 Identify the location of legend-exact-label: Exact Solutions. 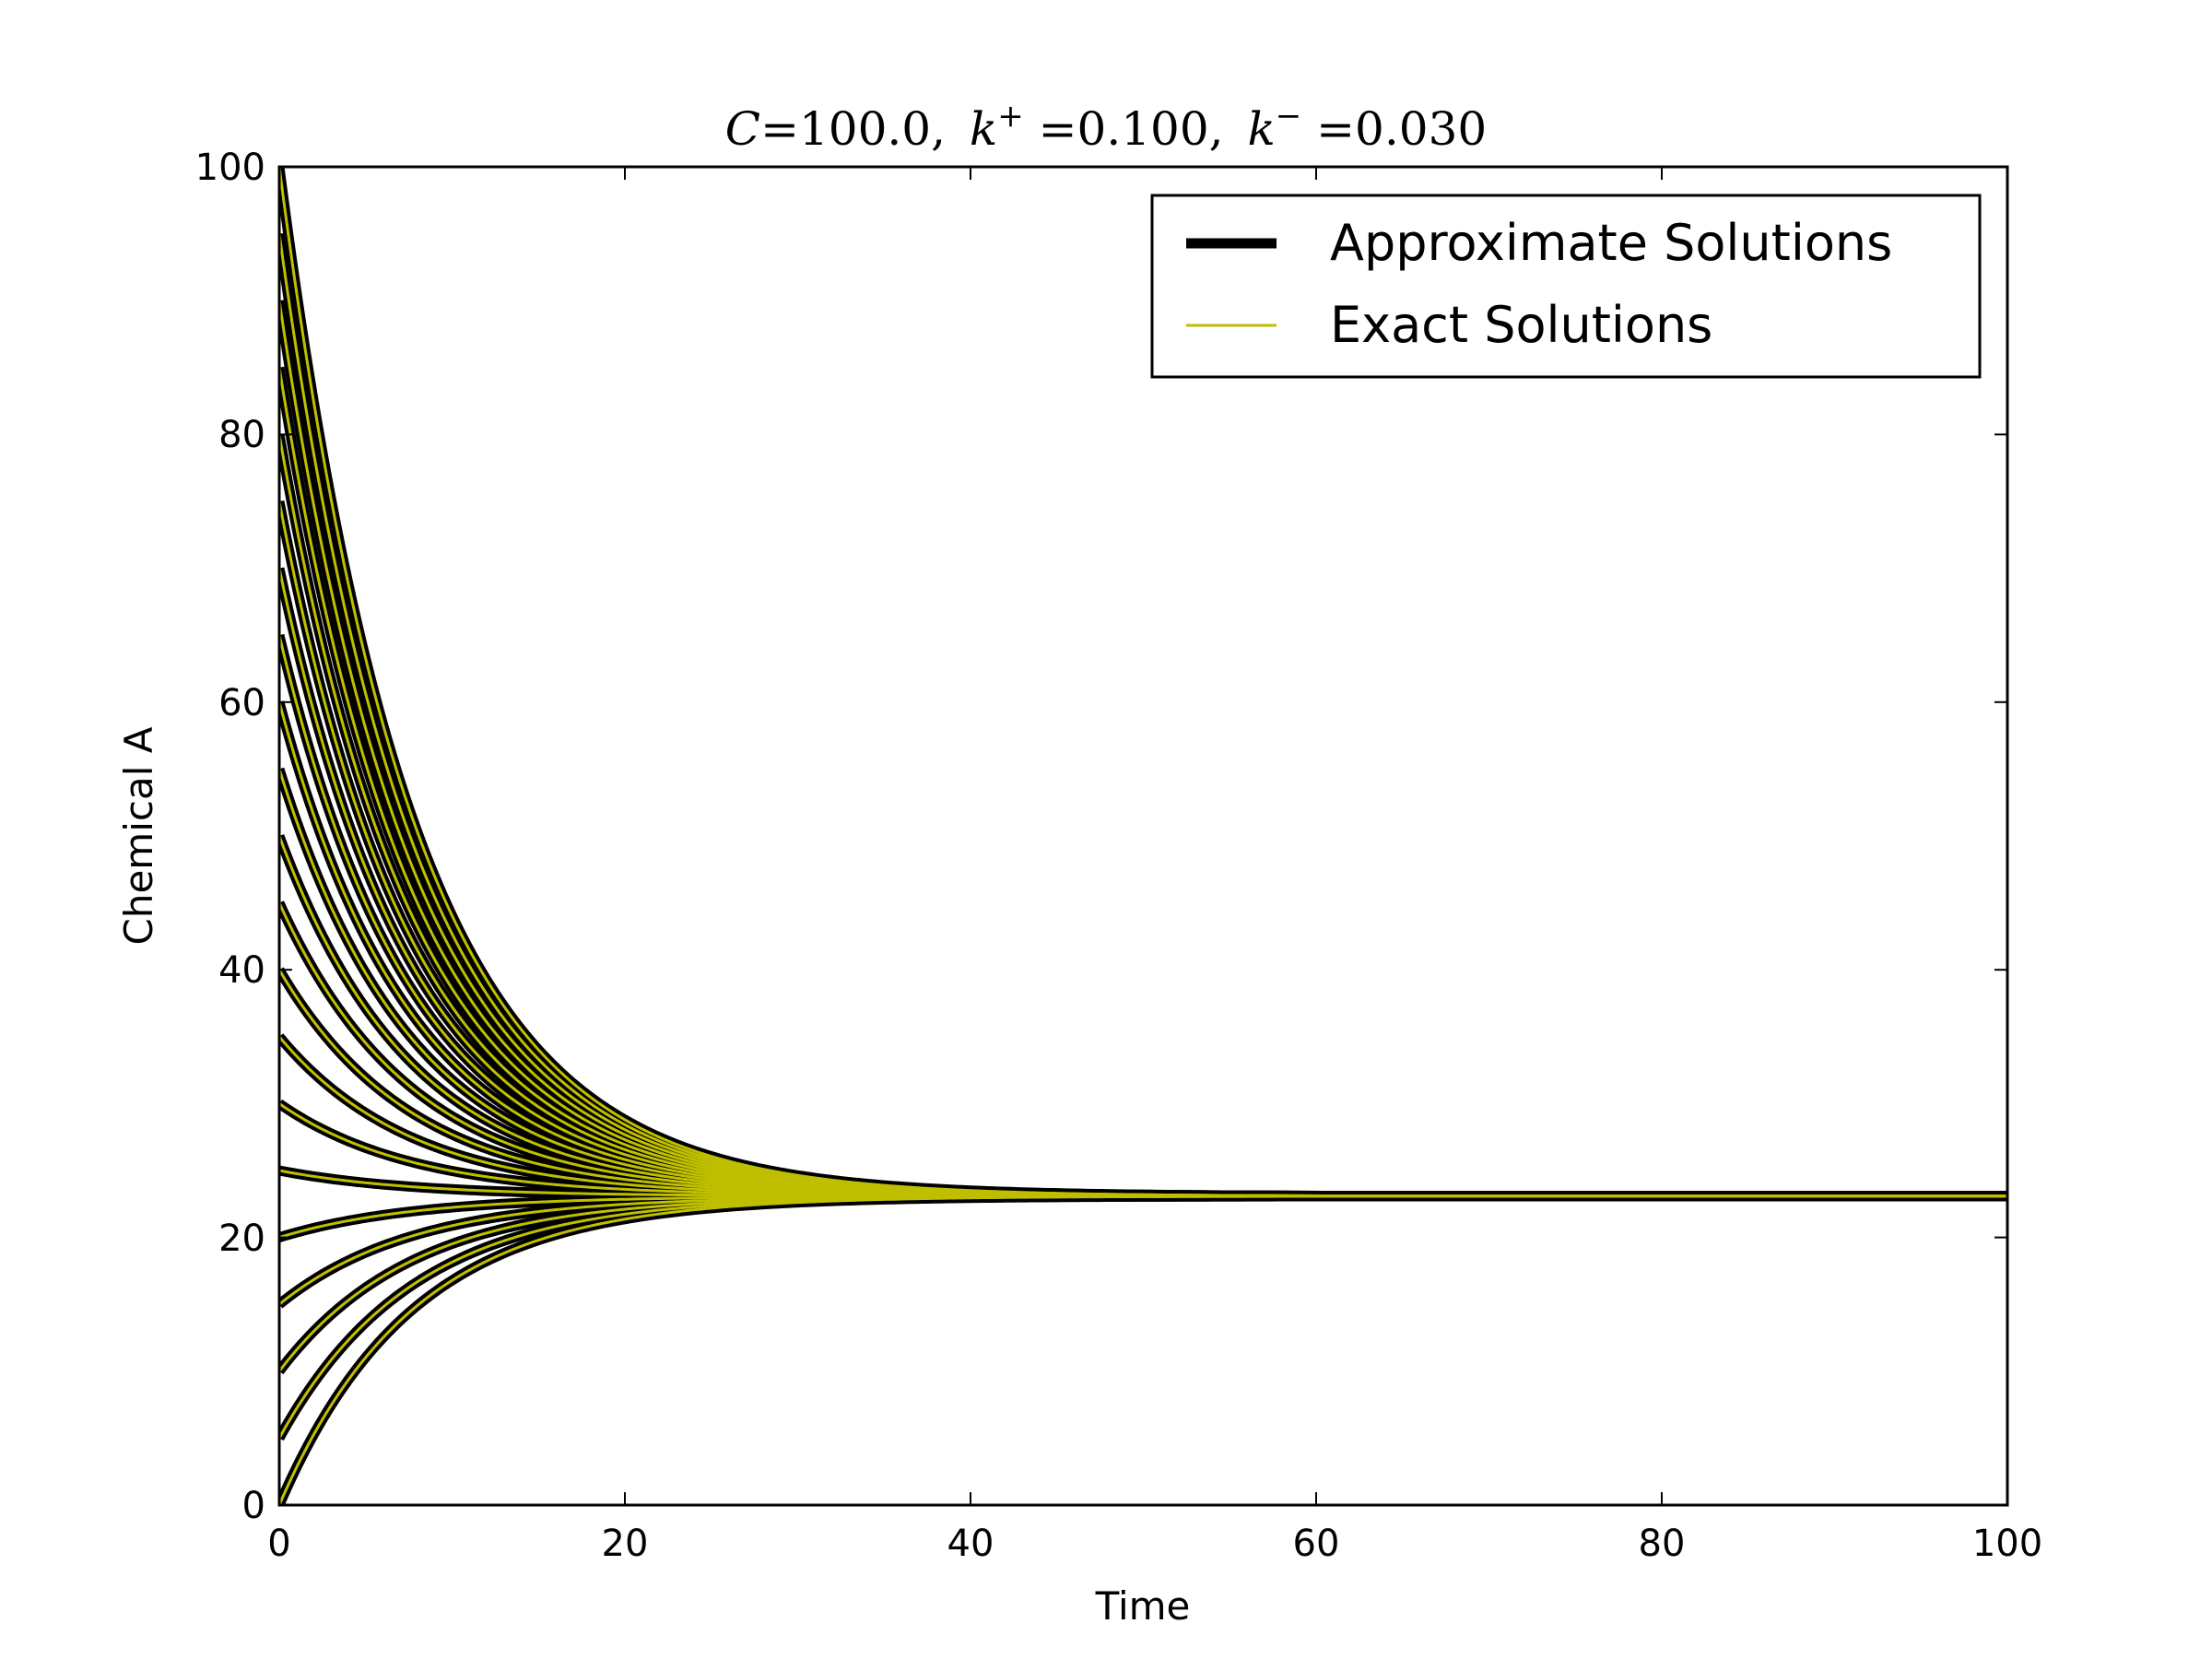
(1521, 325).